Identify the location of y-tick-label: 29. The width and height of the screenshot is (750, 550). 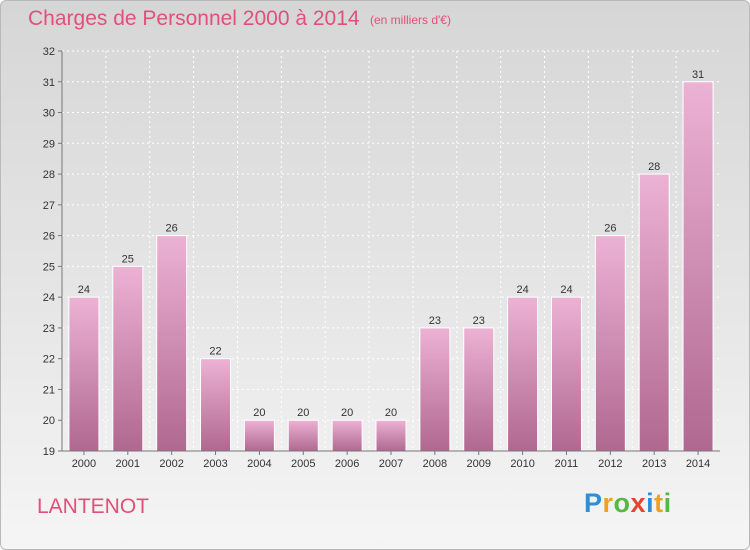
(49, 144).